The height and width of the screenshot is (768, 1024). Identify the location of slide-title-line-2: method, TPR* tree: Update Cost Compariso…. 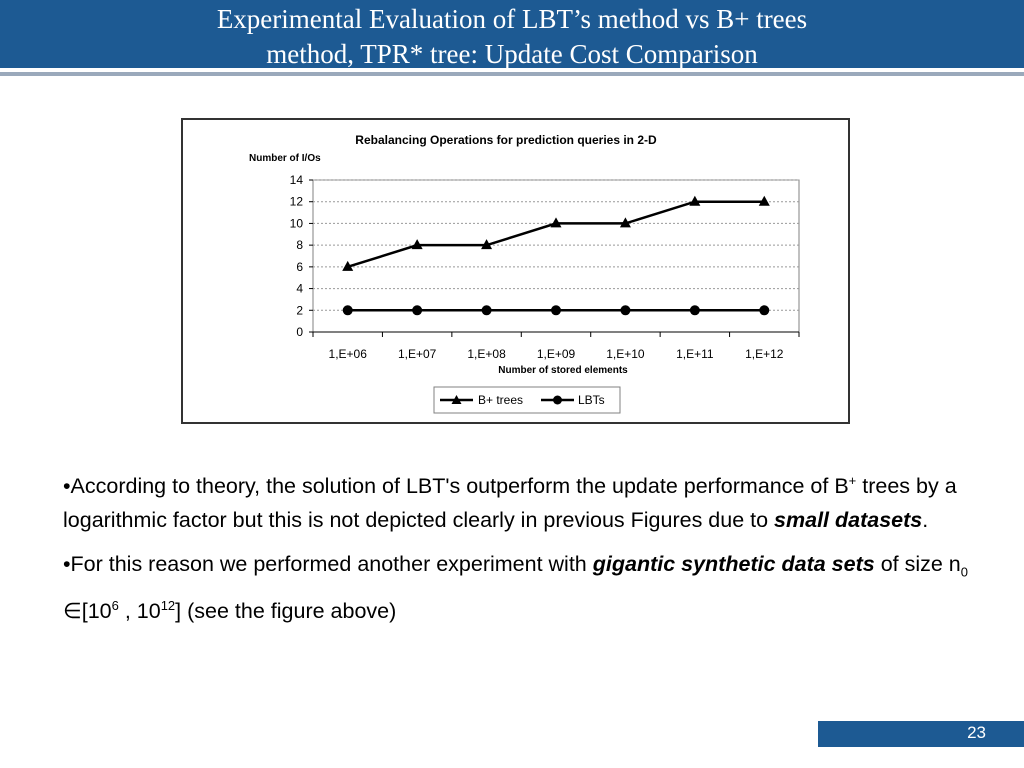
(512, 54).